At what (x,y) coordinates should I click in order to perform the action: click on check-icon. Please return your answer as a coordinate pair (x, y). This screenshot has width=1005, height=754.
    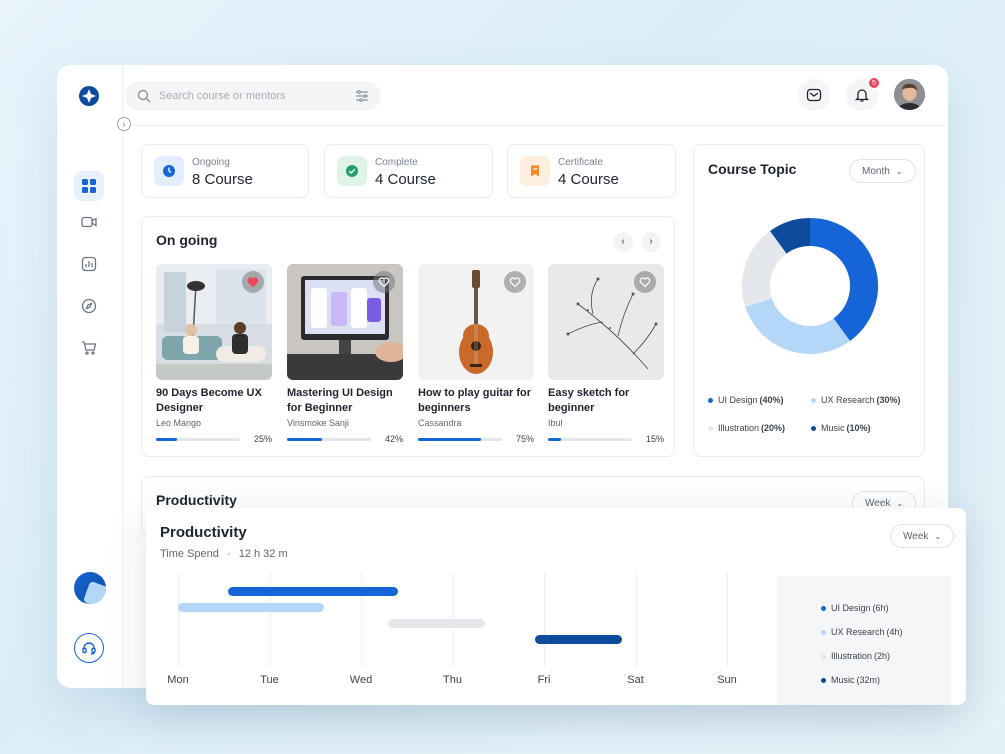
    Looking at the image, I should click on (352, 171).